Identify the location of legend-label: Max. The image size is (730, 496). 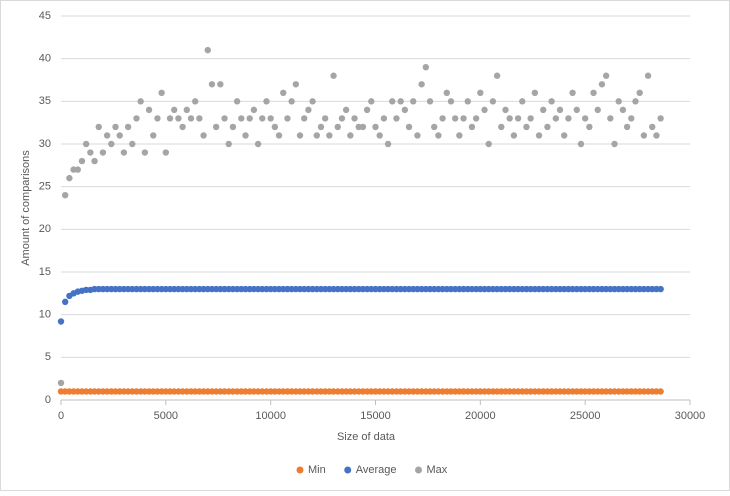
(437, 470).